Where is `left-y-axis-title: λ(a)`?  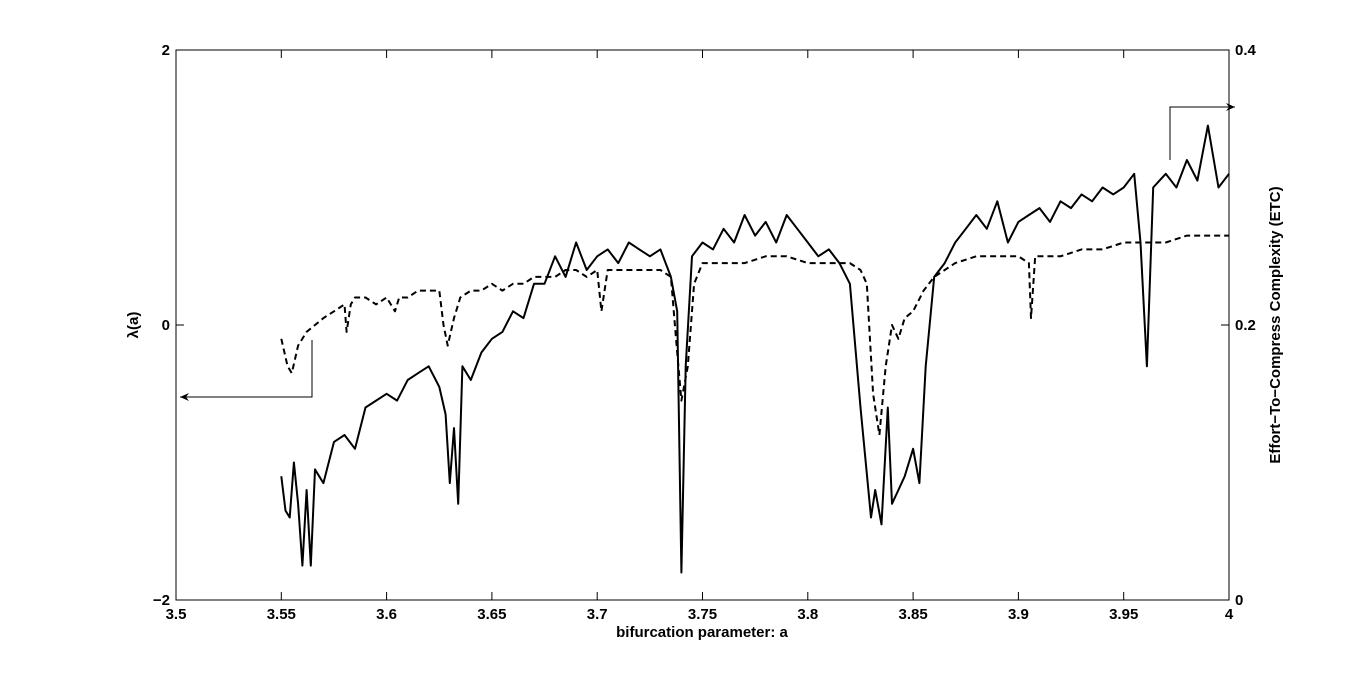 left-y-axis-title: λ(a) is located at coordinates (133, 325).